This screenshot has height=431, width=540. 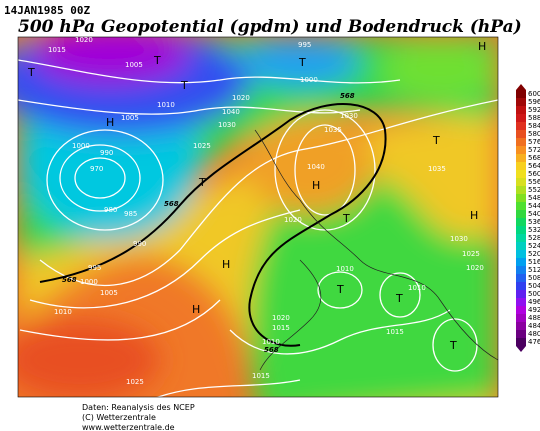 I want to click on legend-label: 584, so click(x=534, y=126).